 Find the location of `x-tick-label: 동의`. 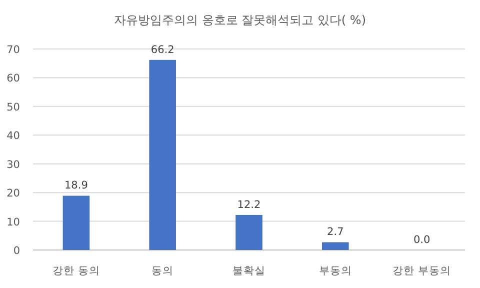

x-tick-label: 동의 is located at coordinates (163, 271).